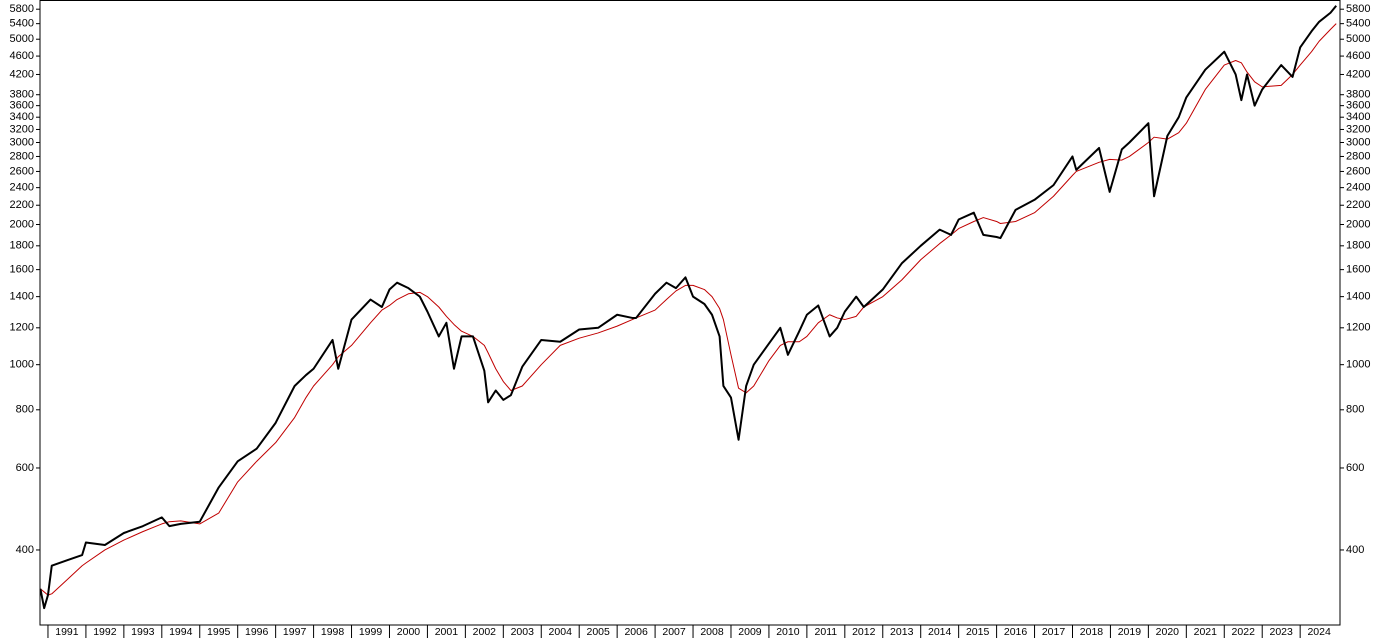 Image resolution: width=1381 pixels, height=638 pixels. Describe the element at coordinates (447, 632) in the screenshot. I see `x-tick-label: 2001` at that location.